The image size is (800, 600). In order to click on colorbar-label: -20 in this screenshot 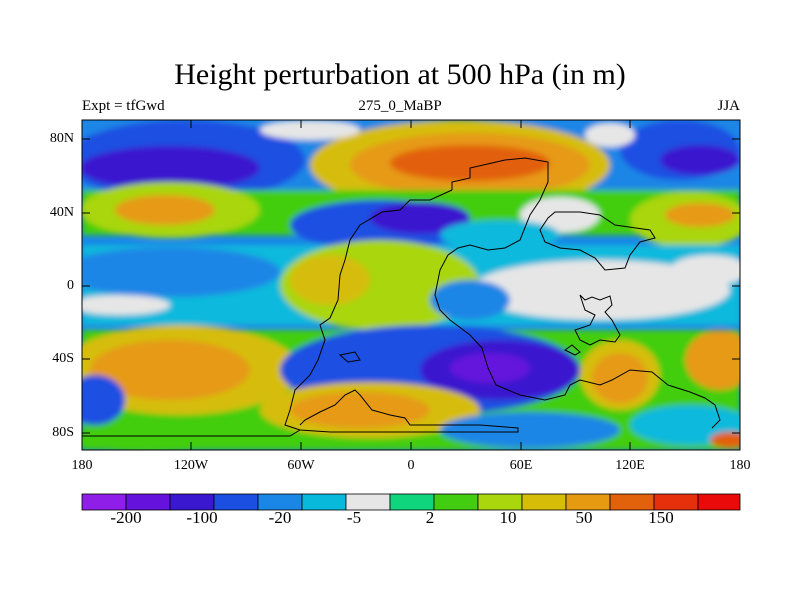, I will do `click(280, 517)`.